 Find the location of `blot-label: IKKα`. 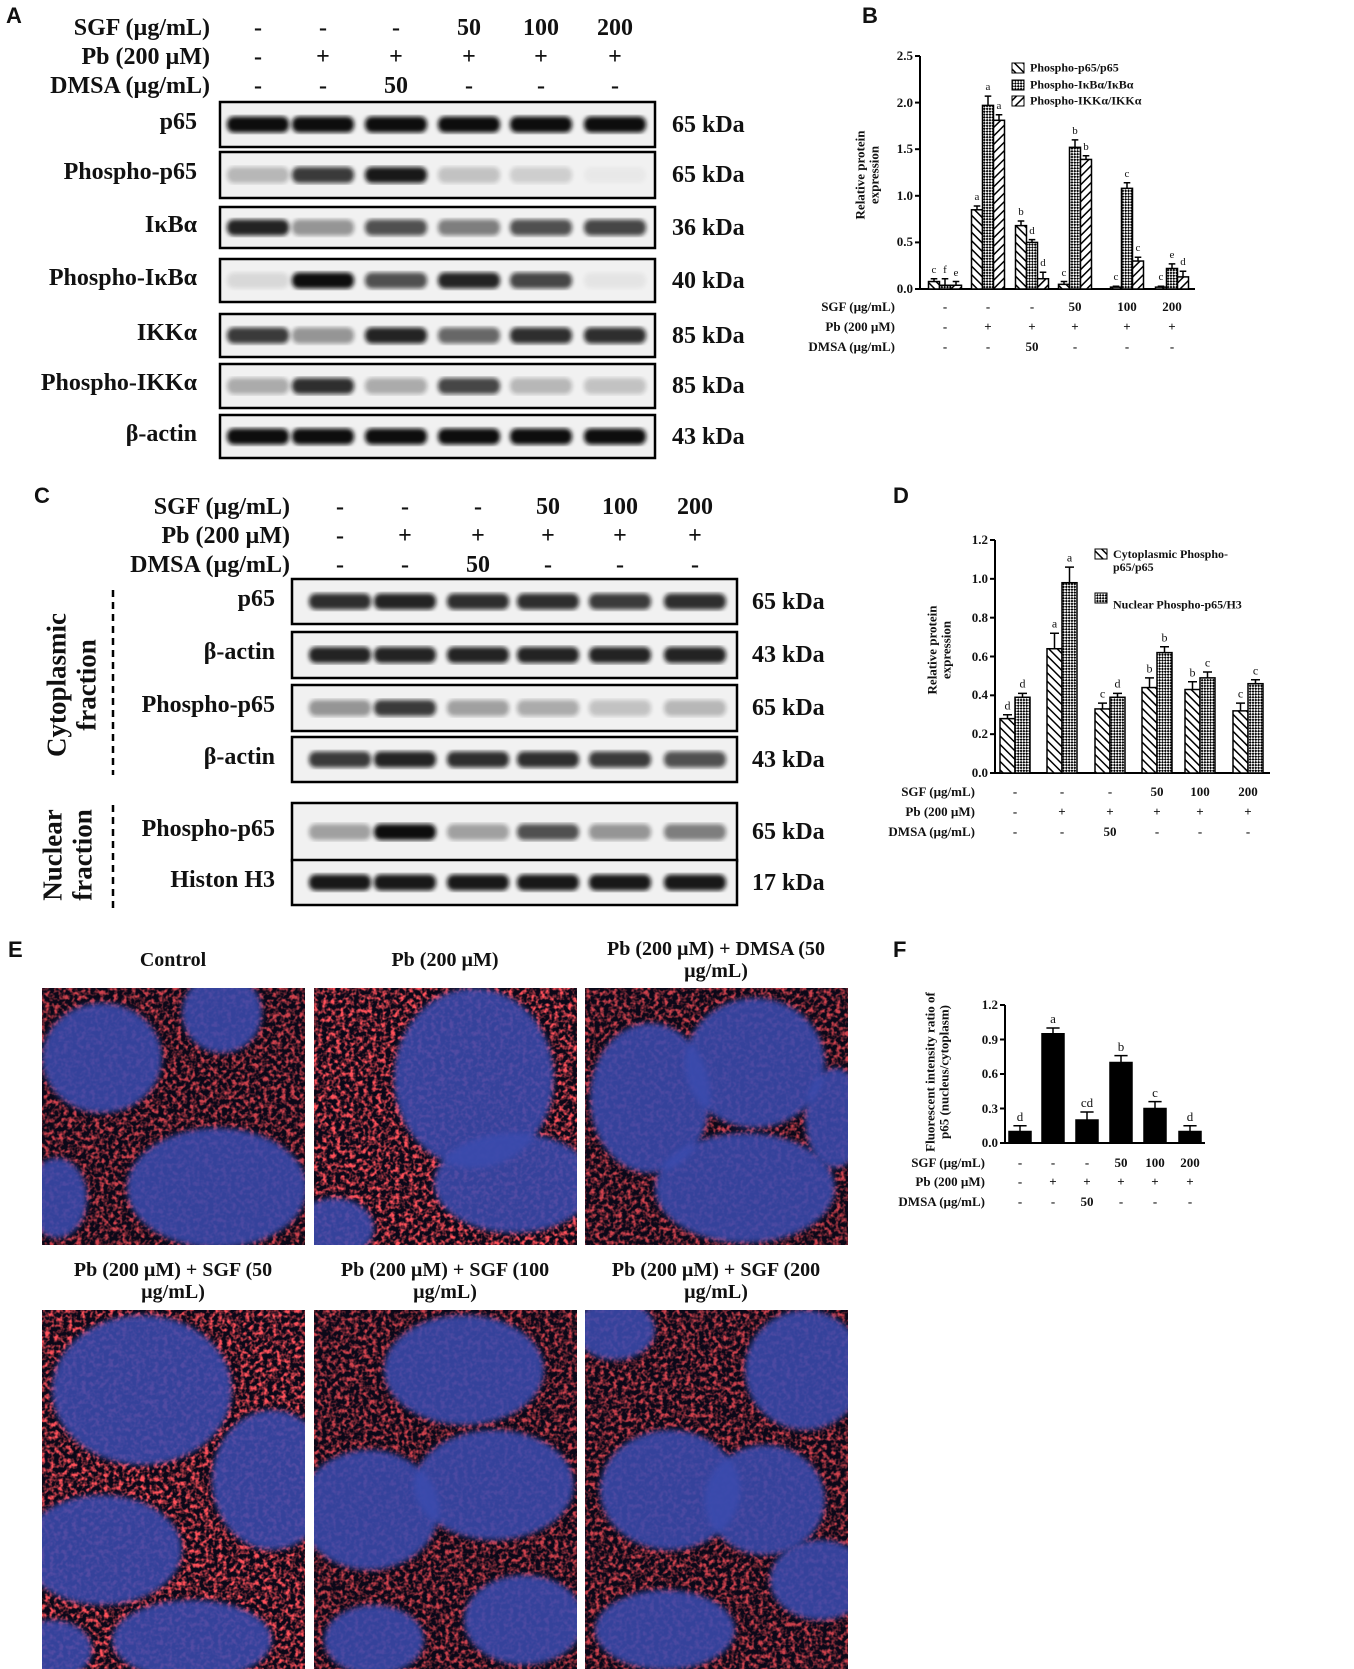

blot-label: IKKα is located at coordinates (166, 332).